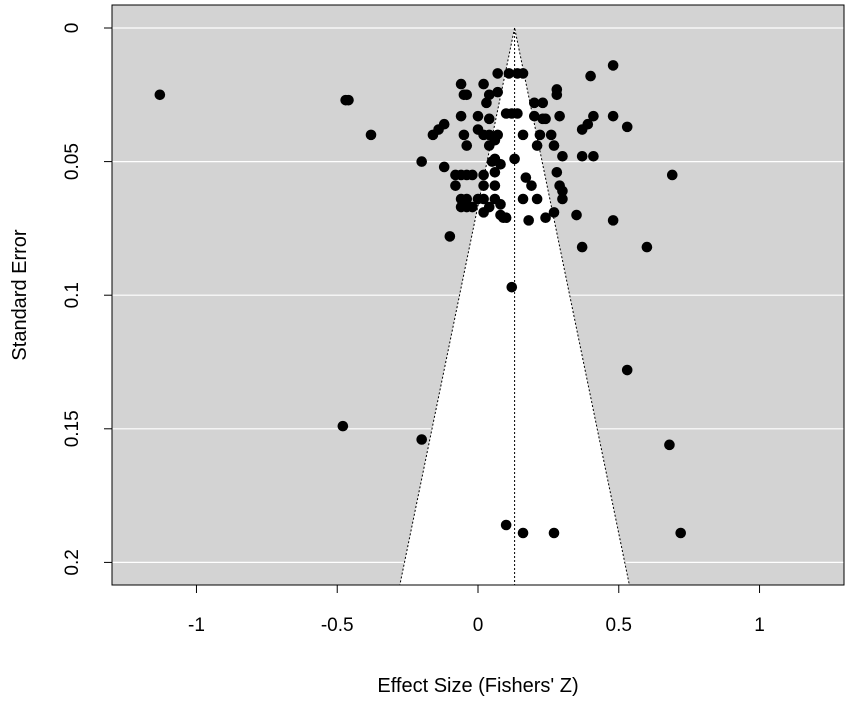  I want to click on x-tick-label: 1, so click(759, 625).